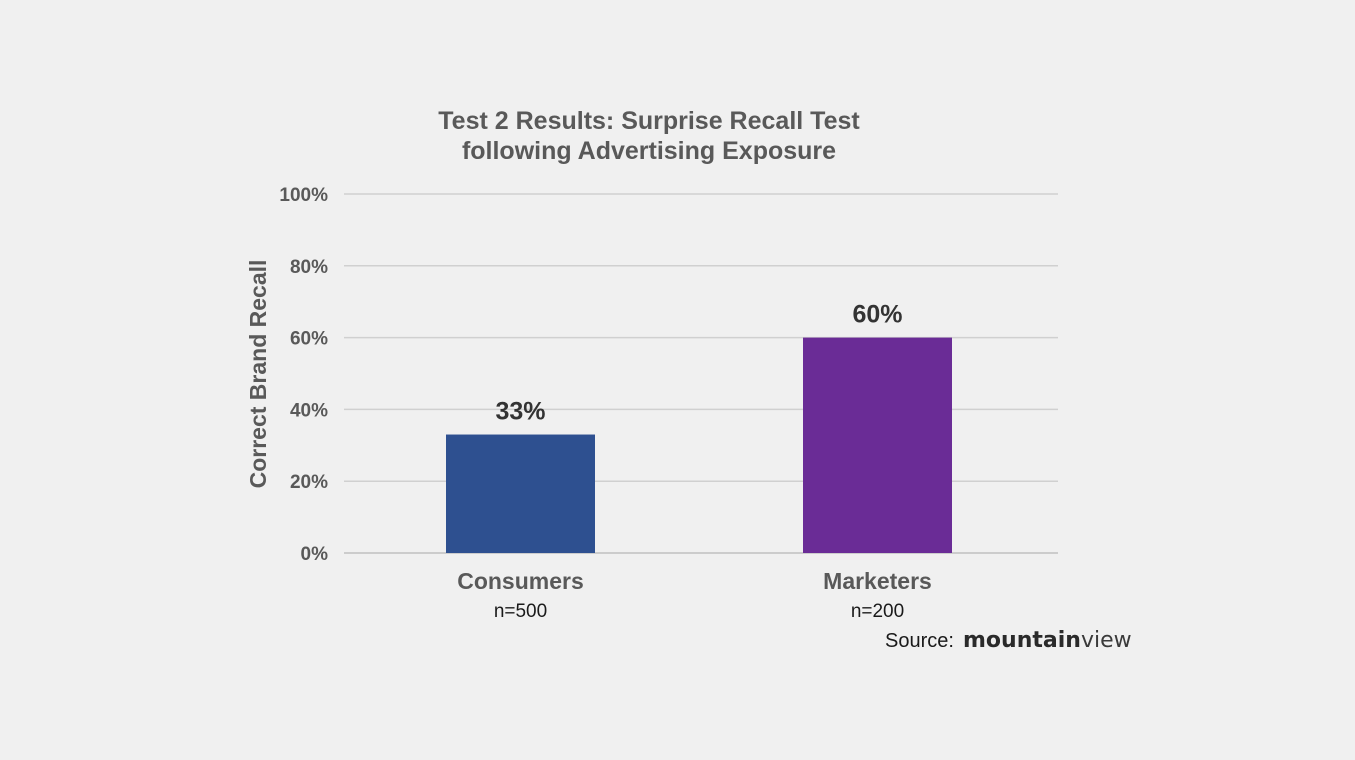 The width and height of the screenshot is (1355, 760). What do you see at coordinates (694, 595) in the screenshot?
I see `x-axis-categories: Consumers n=500 Marketers n=200` at bounding box center [694, 595].